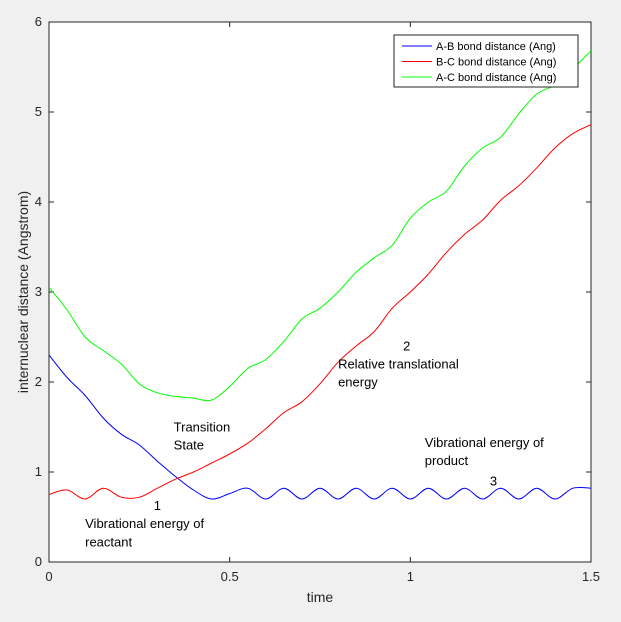  What do you see at coordinates (447, 460) in the screenshot?
I see `annotation-text: product` at bounding box center [447, 460].